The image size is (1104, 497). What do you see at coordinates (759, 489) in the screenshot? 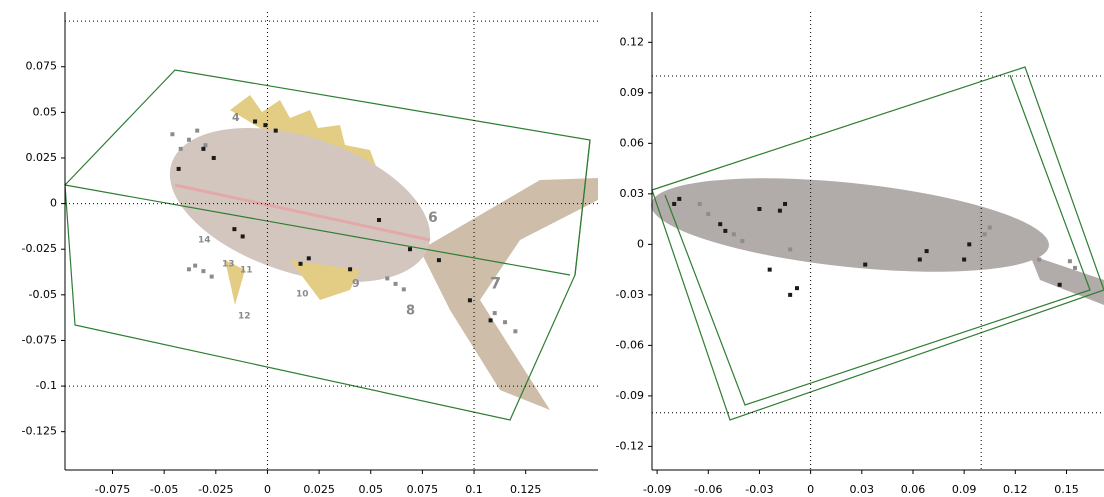
I see `x-tick-label: -0.03` at bounding box center [759, 489].